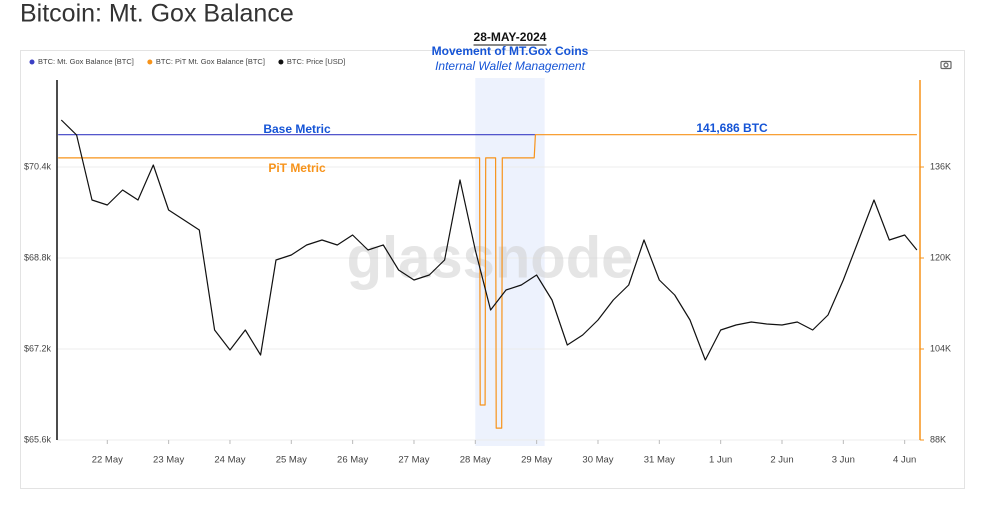  What do you see at coordinates (843, 460) in the screenshot?
I see `x-tick-label: 3 Jun` at bounding box center [843, 460].